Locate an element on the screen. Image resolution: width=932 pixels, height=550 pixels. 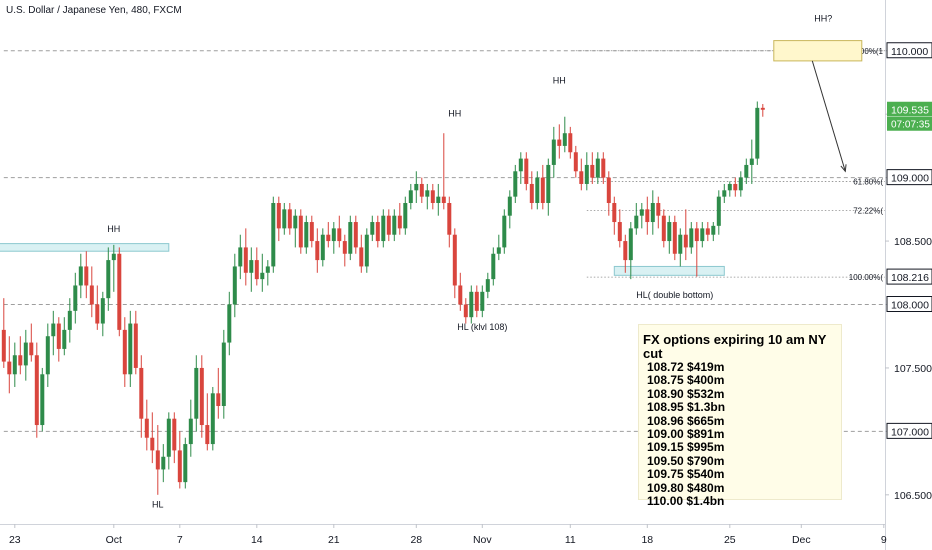
x-tick-label: 11 is located at coordinates (570, 540).